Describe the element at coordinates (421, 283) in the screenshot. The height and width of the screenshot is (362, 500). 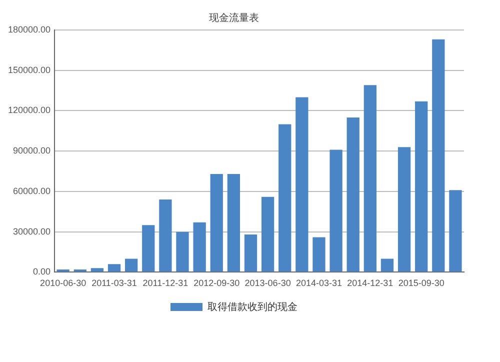
I see `x-tick-label: 2015-09-30` at that location.